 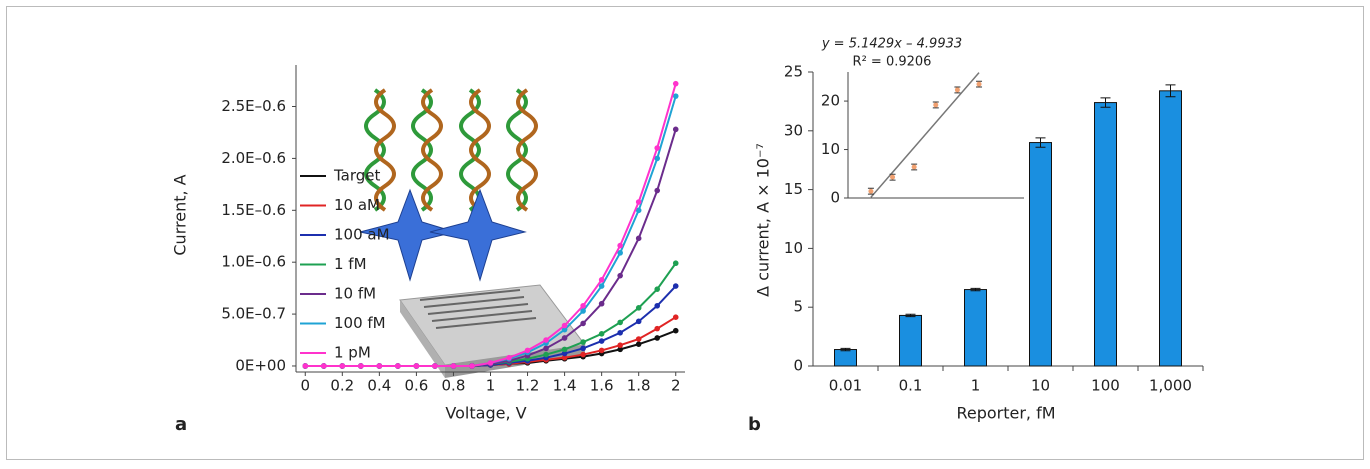 What do you see at coordinates (602, 386) in the screenshot?
I see `x-tick-label: 1.6` at bounding box center [602, 386].